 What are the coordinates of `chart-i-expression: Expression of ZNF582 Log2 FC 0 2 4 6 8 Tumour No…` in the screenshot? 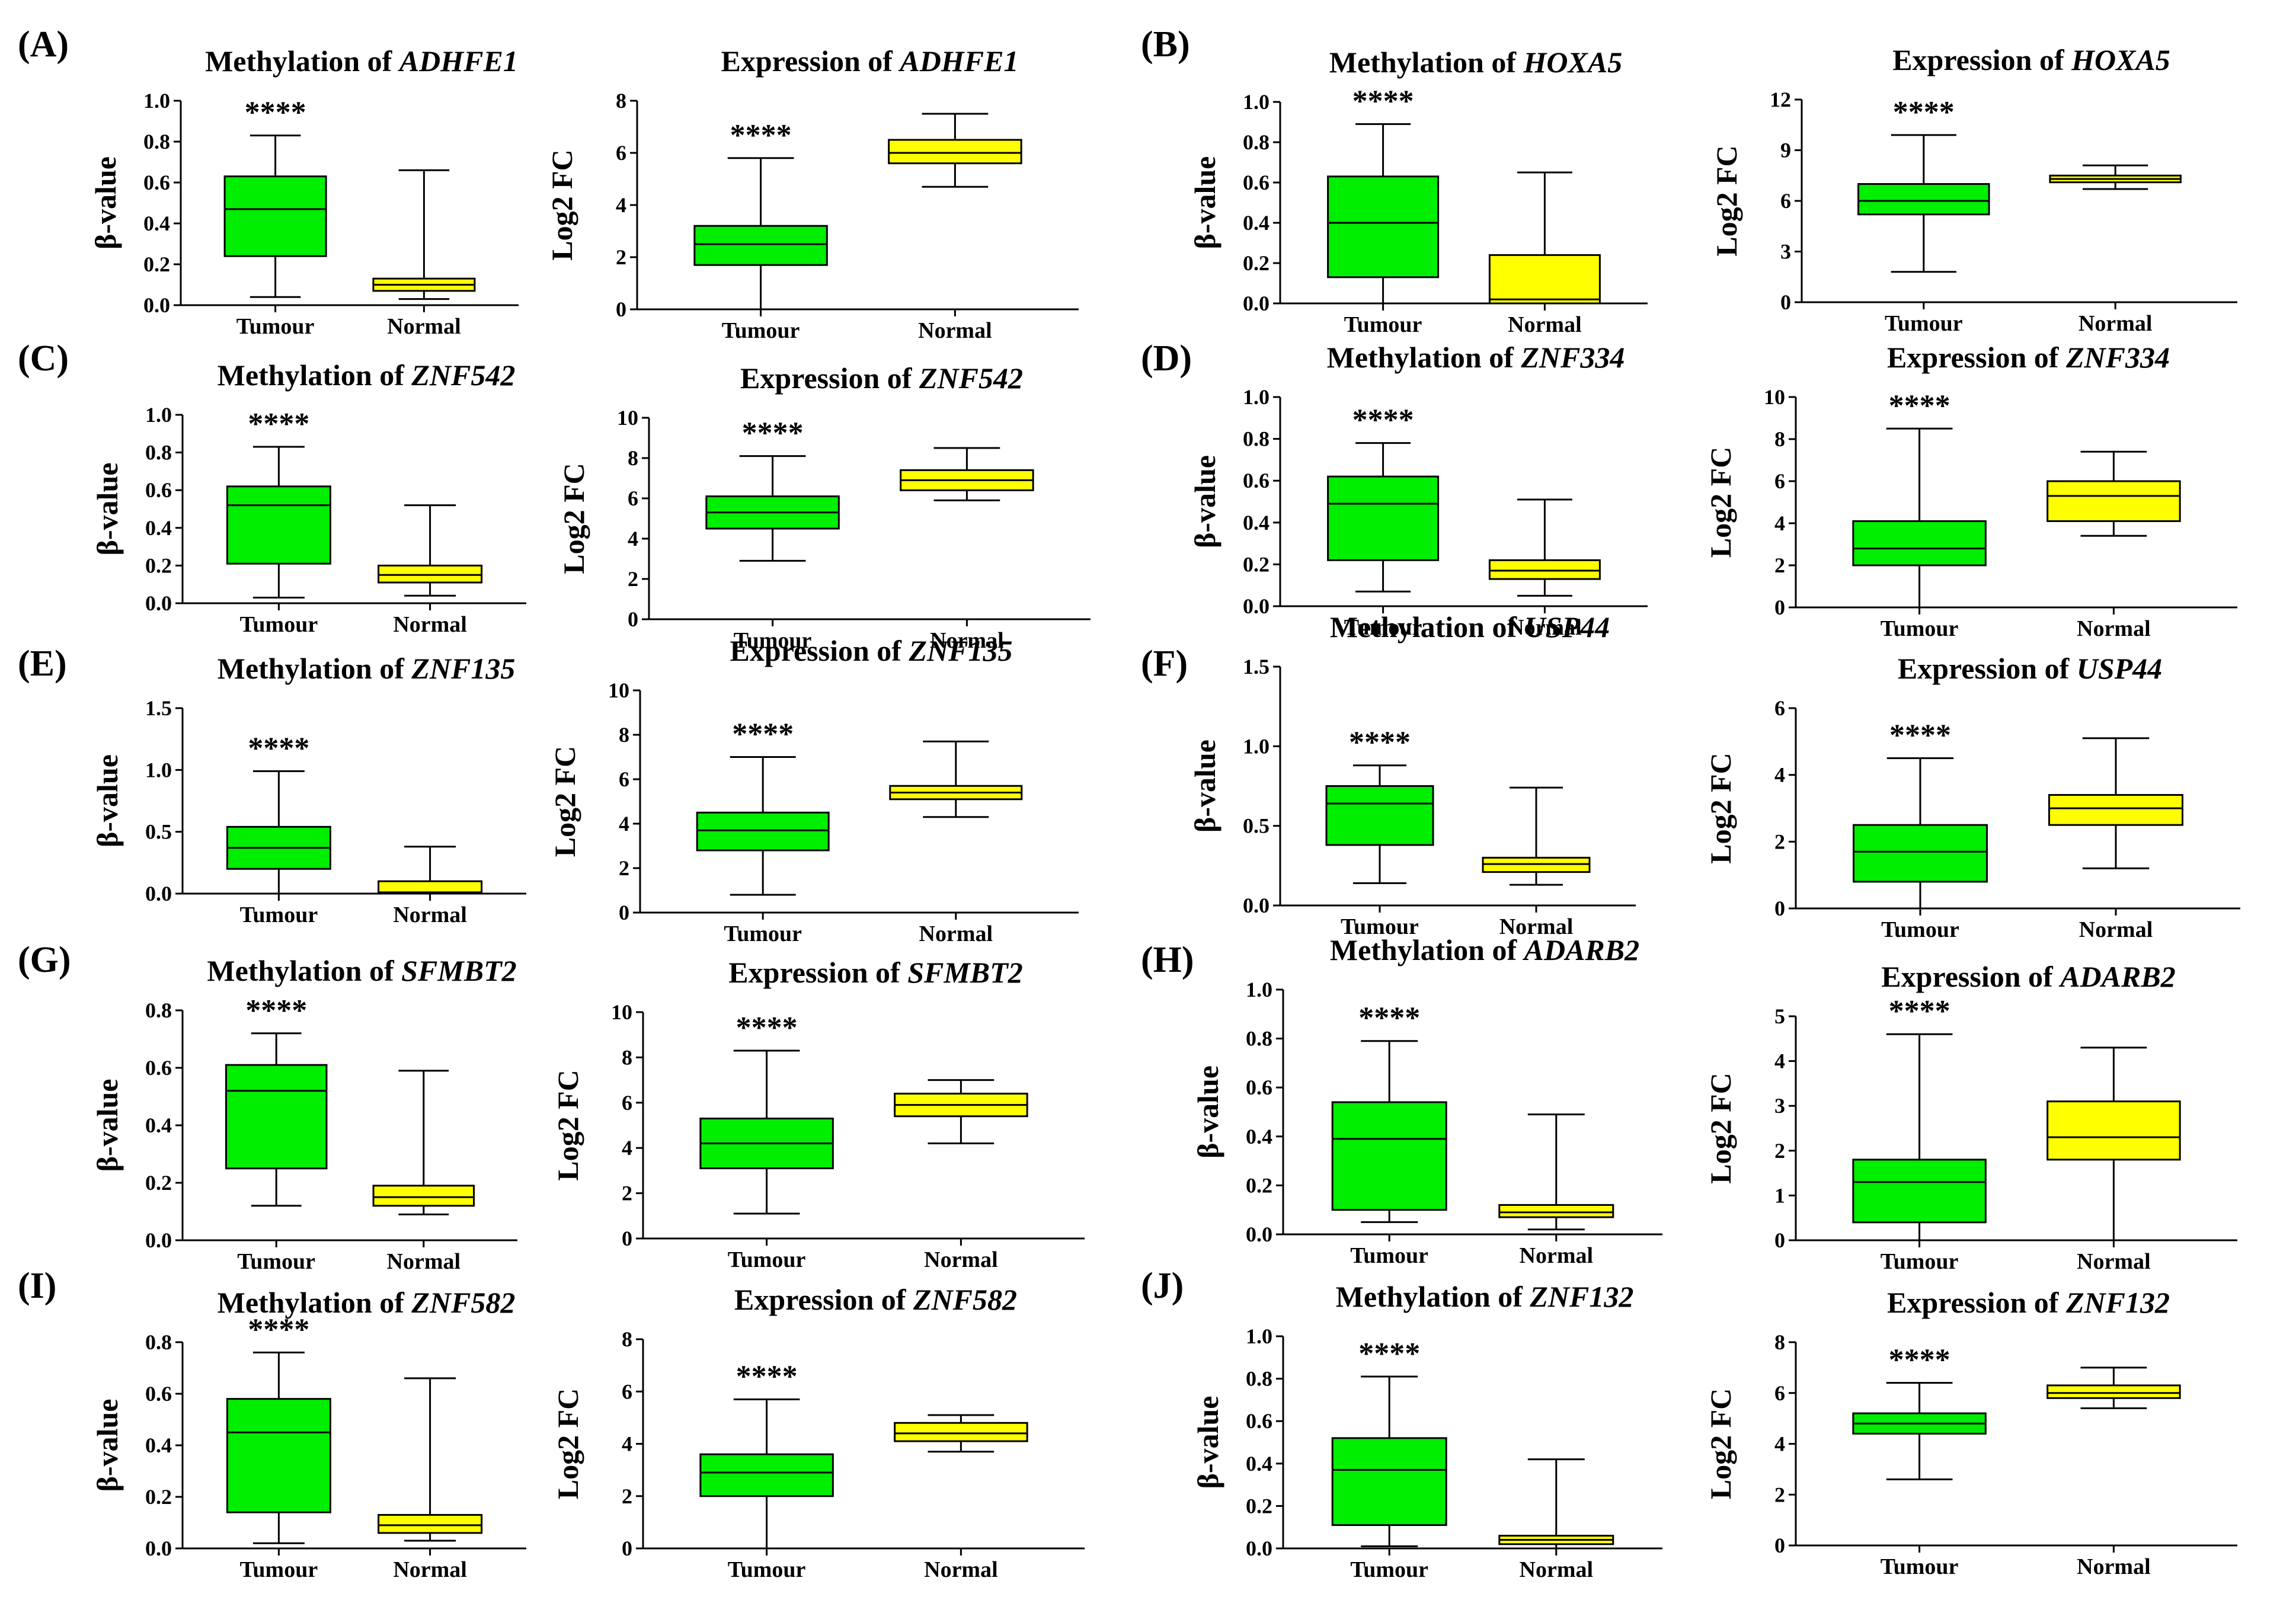 It's located at (818, 1432).